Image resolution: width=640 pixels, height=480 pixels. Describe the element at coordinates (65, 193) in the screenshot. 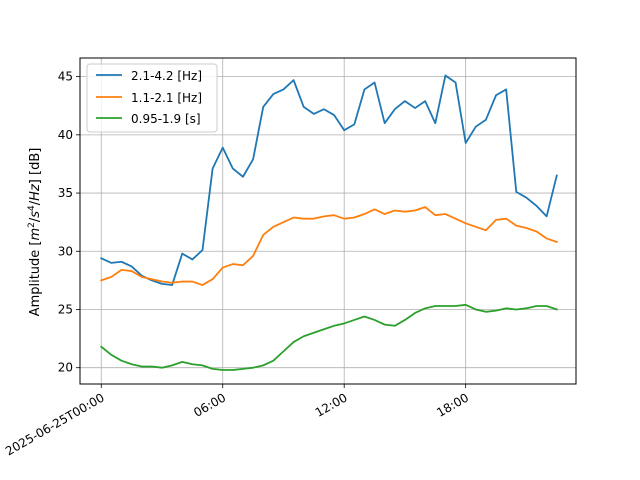

I see `y-tick-label: 35` at that location.